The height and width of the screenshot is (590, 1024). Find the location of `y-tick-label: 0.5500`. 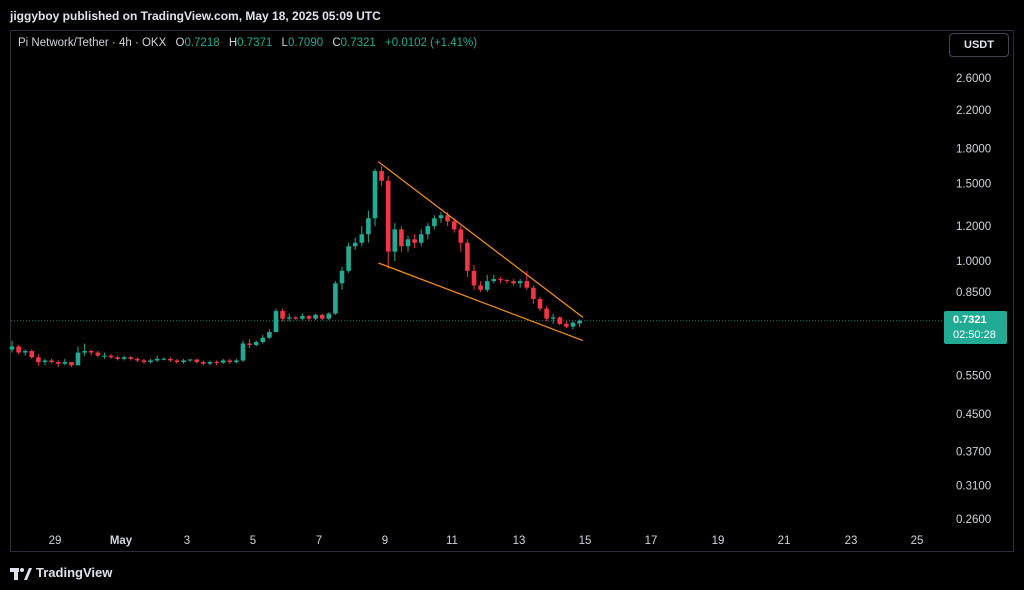

y-tick-label: 0.5500 is located at coordinates (973, 377).